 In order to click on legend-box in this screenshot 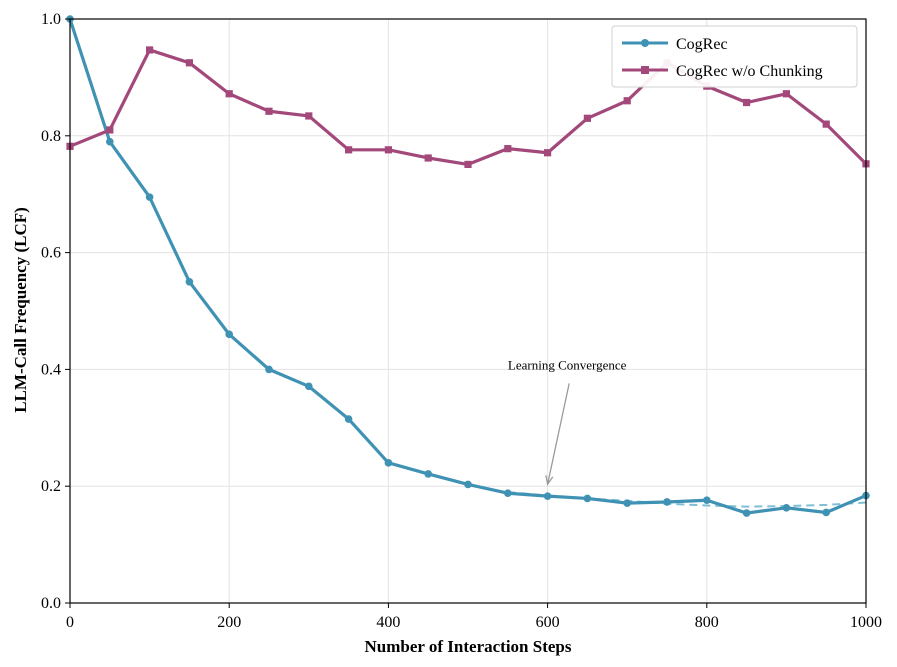, I will do `click(734, 56)`.